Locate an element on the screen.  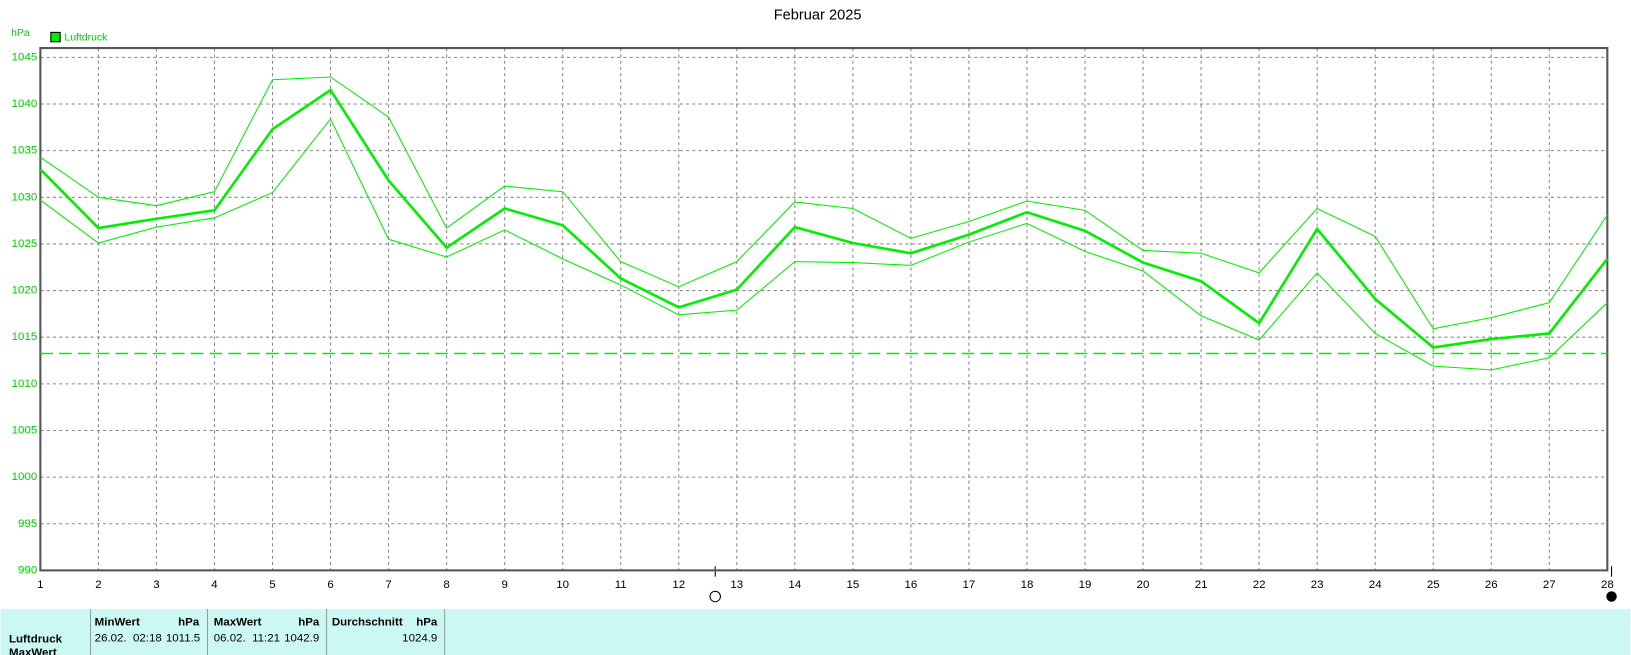
table-cell: 26.02. 02:18 is located at coordinates (128, 638).